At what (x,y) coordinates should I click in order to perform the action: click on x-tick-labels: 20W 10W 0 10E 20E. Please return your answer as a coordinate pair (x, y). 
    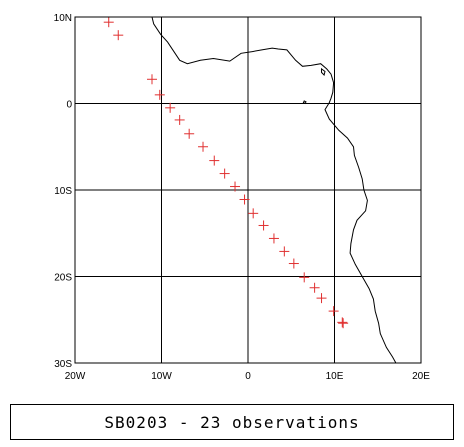
    Looking at the image, I should click on (248, 376).